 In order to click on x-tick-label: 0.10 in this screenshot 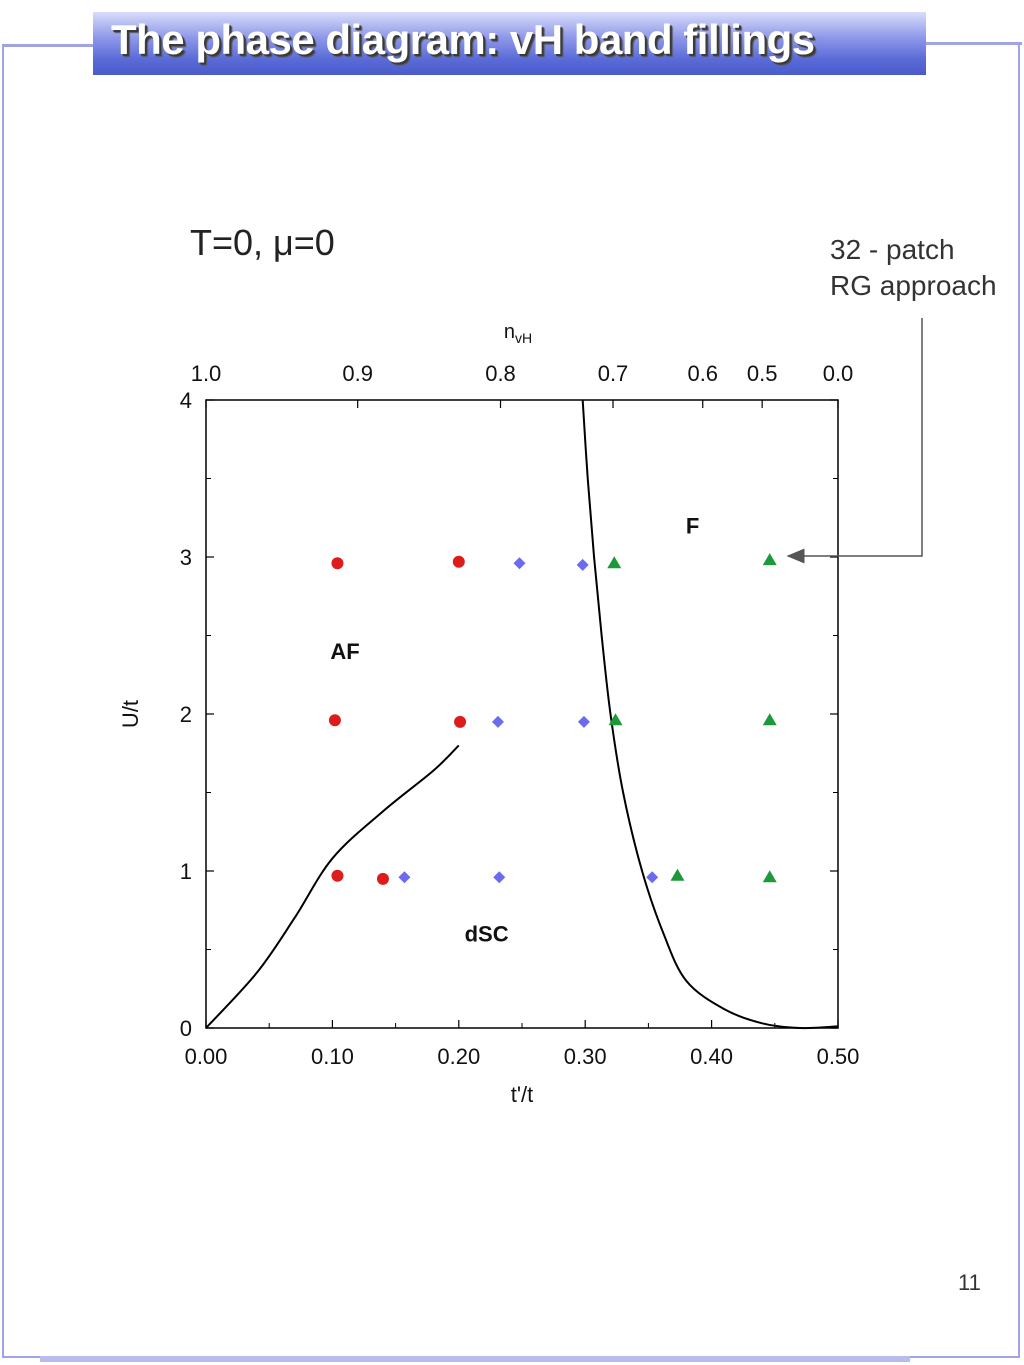, I will do `click(332, 1056)`.